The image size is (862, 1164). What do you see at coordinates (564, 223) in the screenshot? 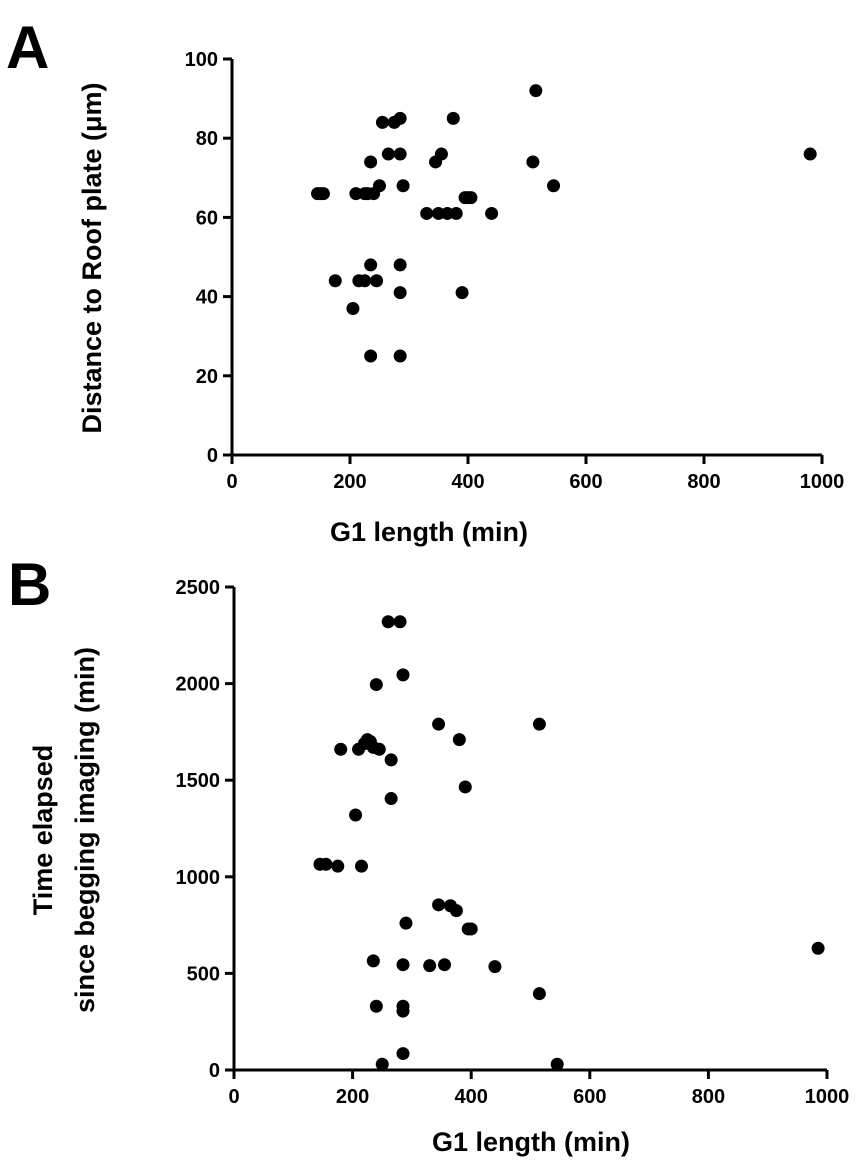
I see `panel-a-points` at bounding box center [564, 223].